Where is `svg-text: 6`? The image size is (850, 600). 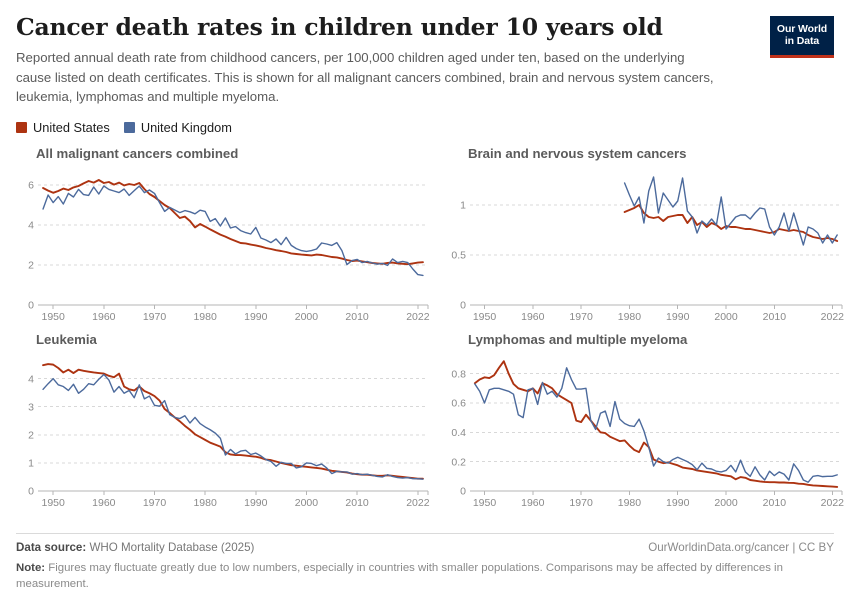 svg-text: 6 is located at coordinates (31, 185).